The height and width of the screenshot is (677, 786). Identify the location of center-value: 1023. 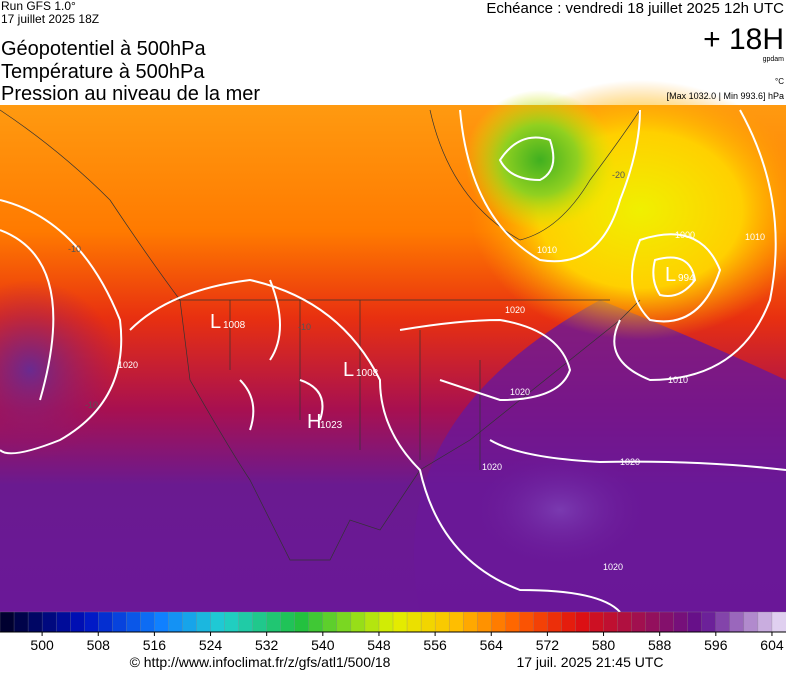
(331, 425).